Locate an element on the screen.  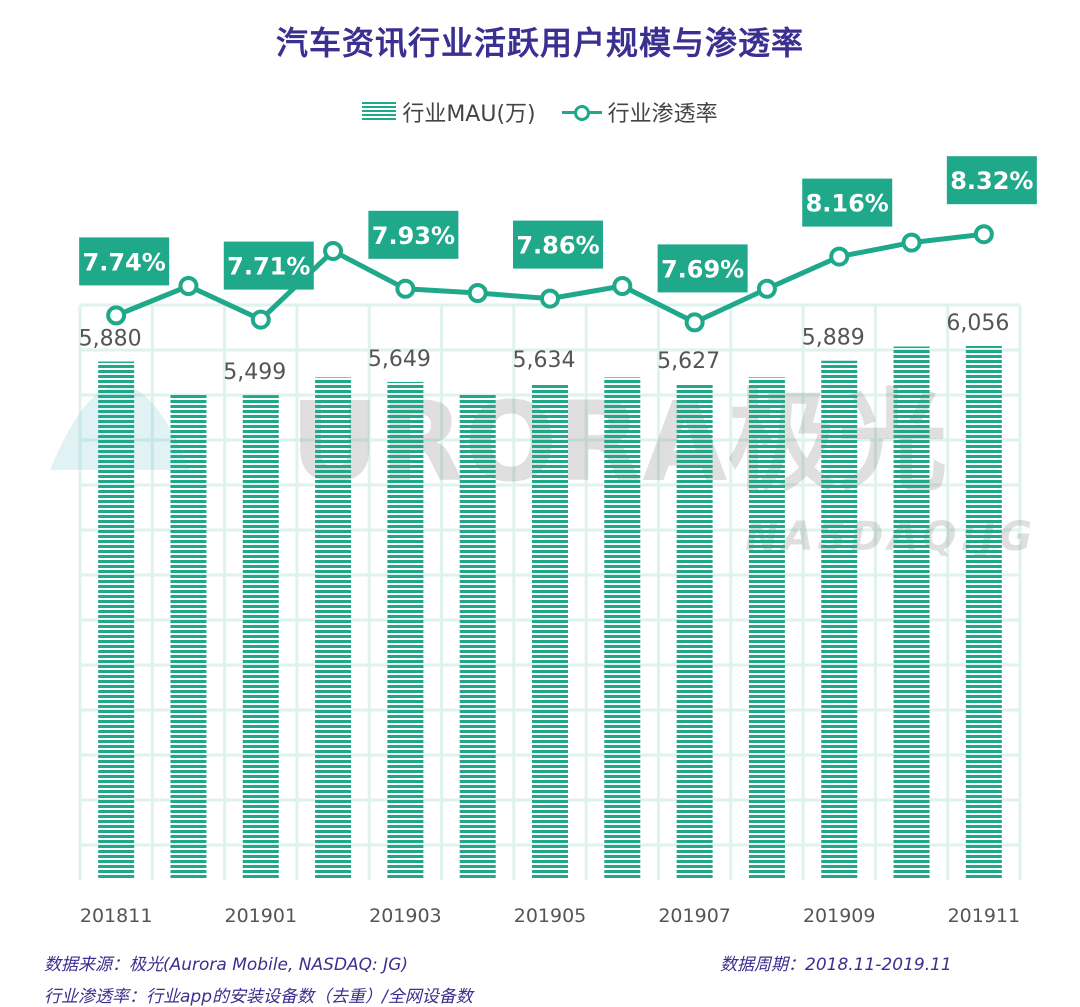
bar-value-label: 5,627 is located at coordinates (688, 361).